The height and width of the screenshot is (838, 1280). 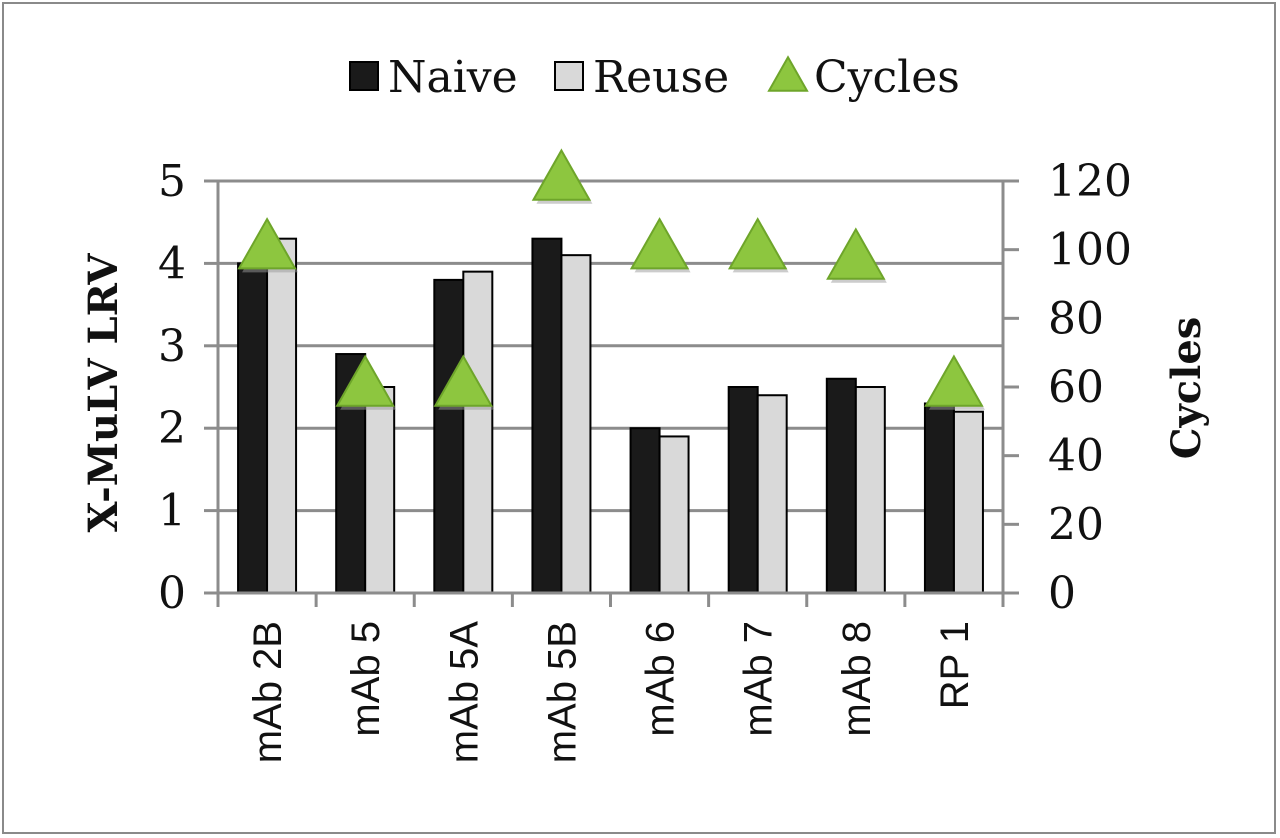 I want to click on y-tick-label: 3, so click(x=172, y=346).